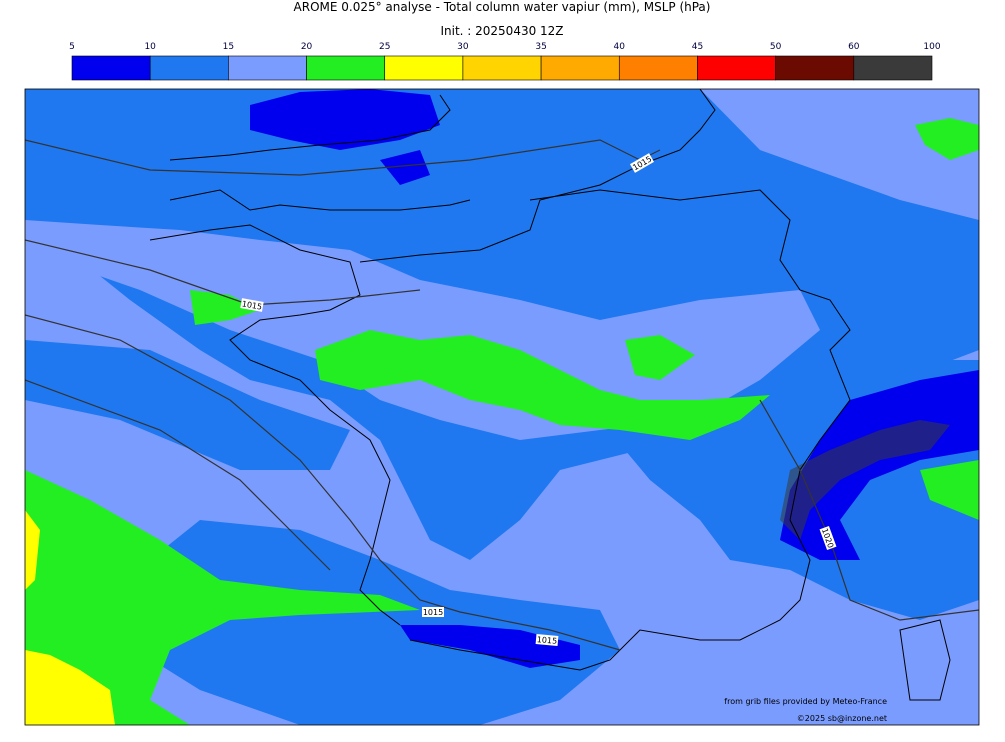 This screenshot has width=1005, height=742. I want to click on credit: ©2025 sb@inzone.net, so click(842, 718).